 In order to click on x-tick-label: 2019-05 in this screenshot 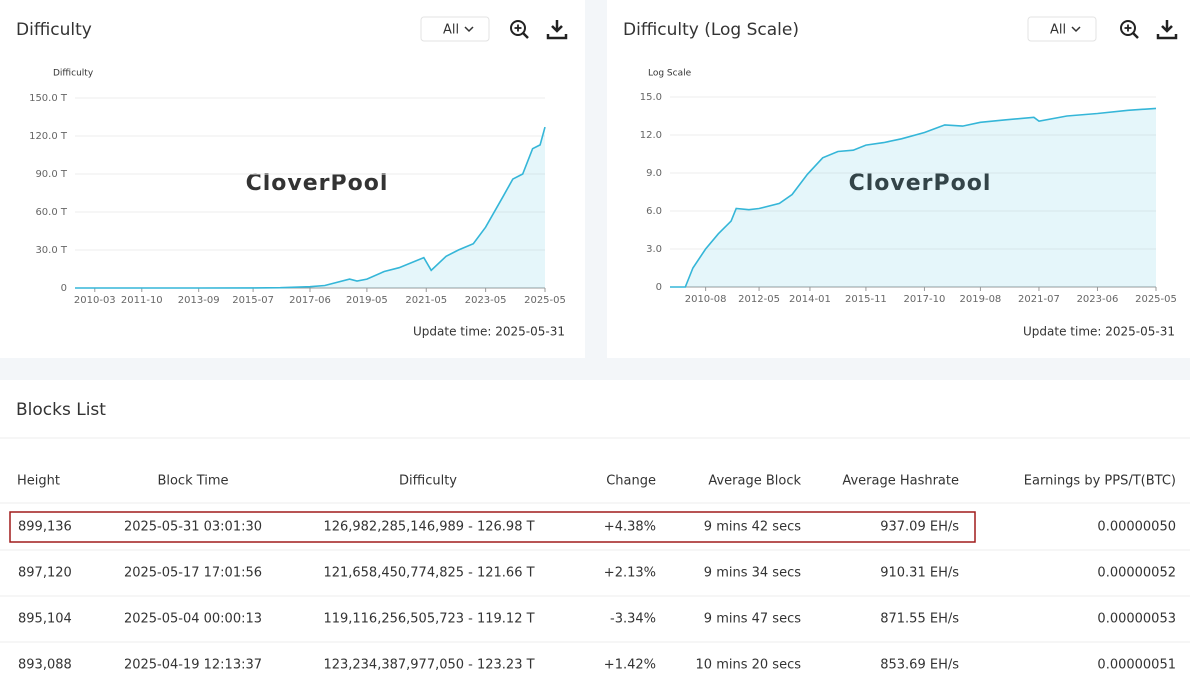, I will do `click(367, 300)`.